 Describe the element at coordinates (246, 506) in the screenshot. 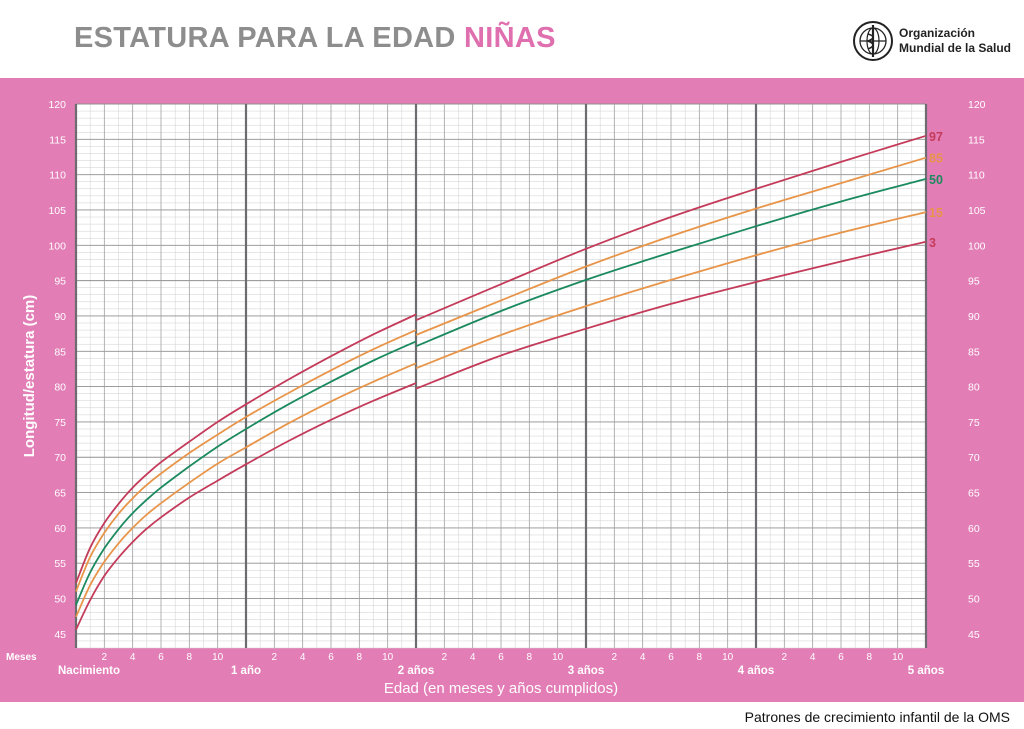

I see `percentile-3-line-0-2y` at that location.